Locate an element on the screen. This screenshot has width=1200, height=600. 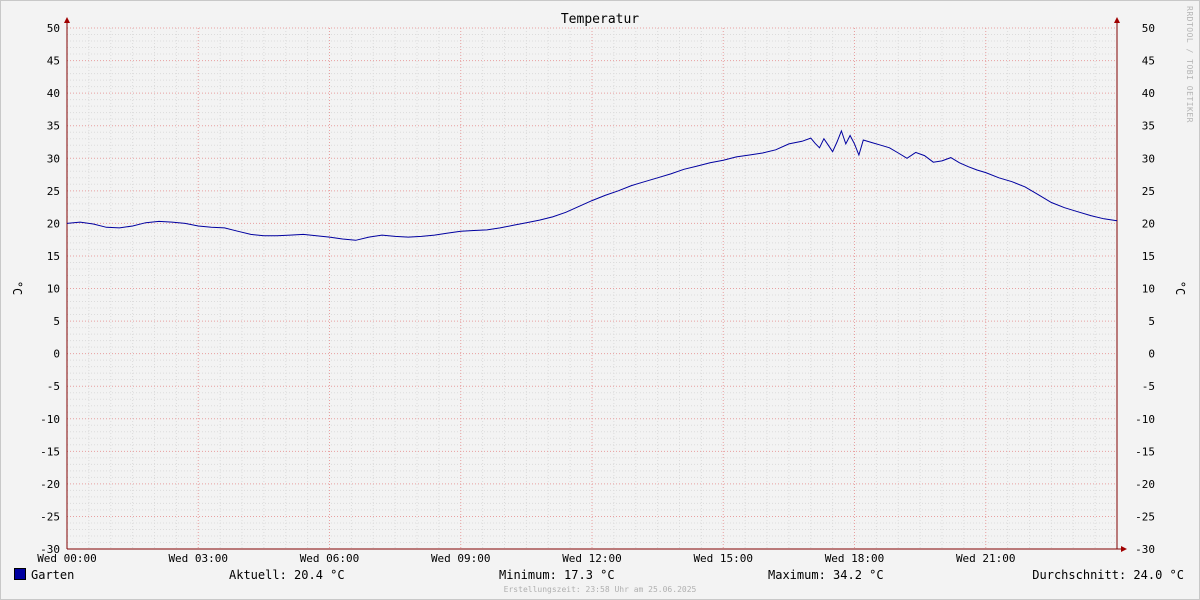
y-tick-label-right: -30 is located at coordinates (1145, 549).